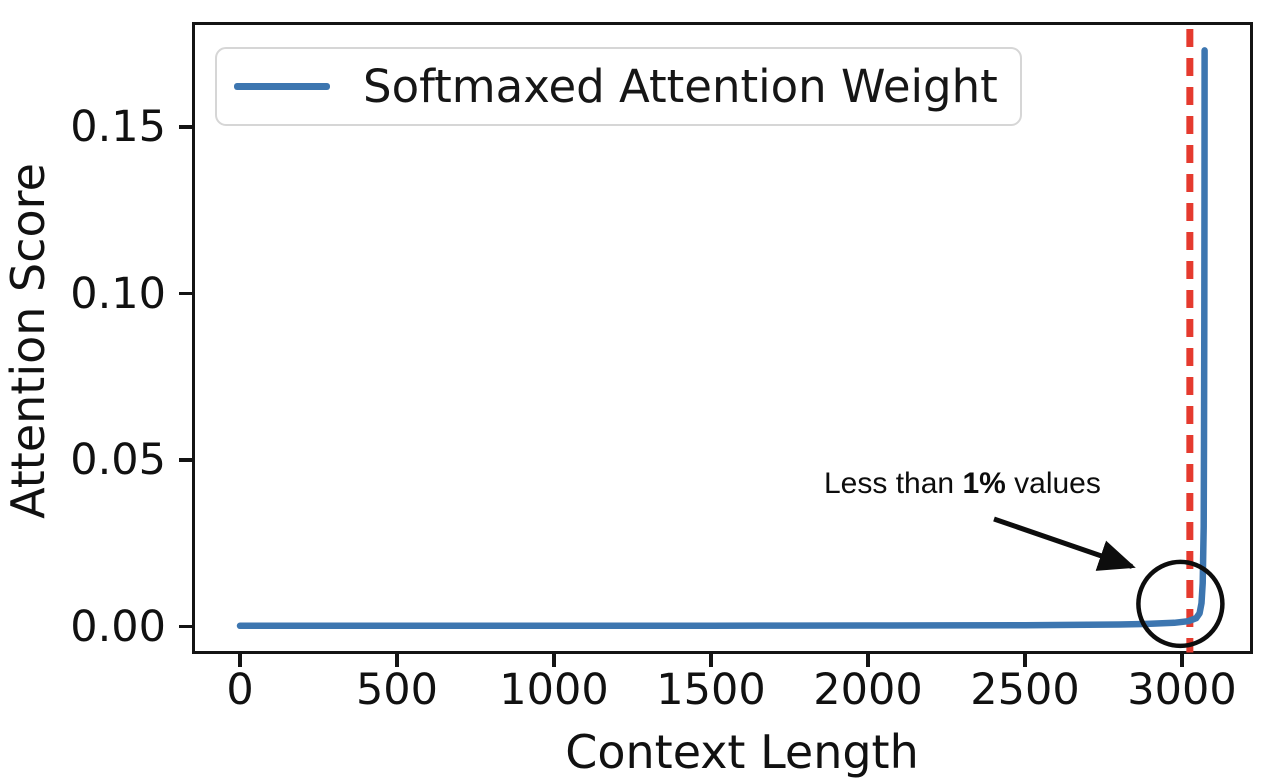 This screenshot has height=783, width=1280. What do you see at coordinates (680, 86) in the screenshot?
I see `legend-label: Softmaxed Attention Weight` at bounding box center [680, 86].